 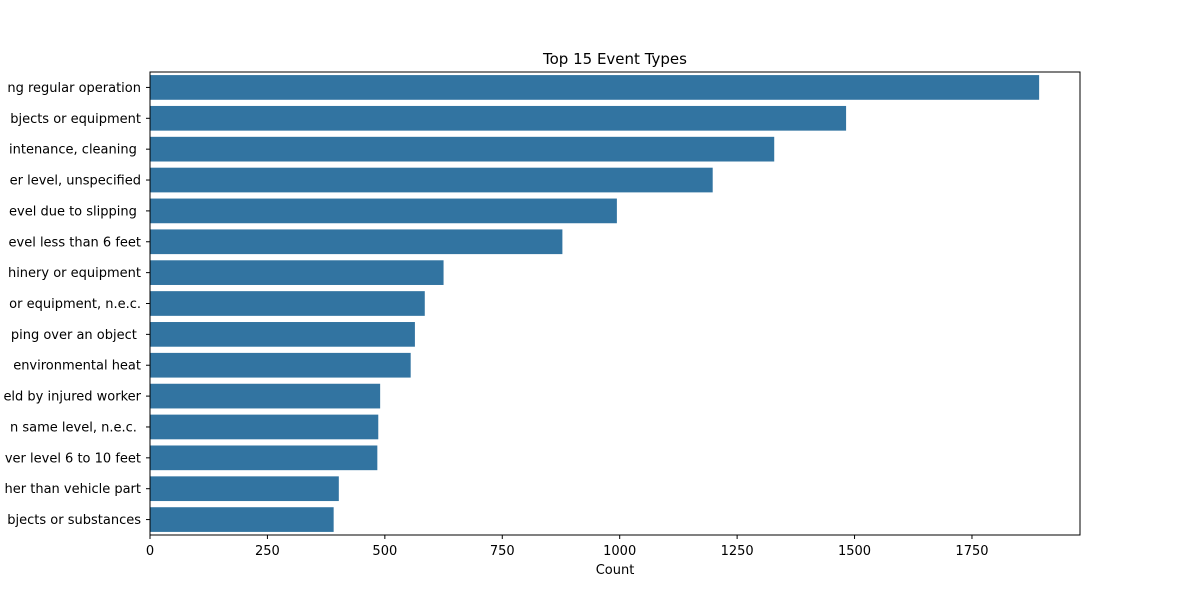 What do you see at coordinates (75, 150) in the screenshot?
I see `y-tick-label: intenance, cleaning` at bounding box center [75, 150].